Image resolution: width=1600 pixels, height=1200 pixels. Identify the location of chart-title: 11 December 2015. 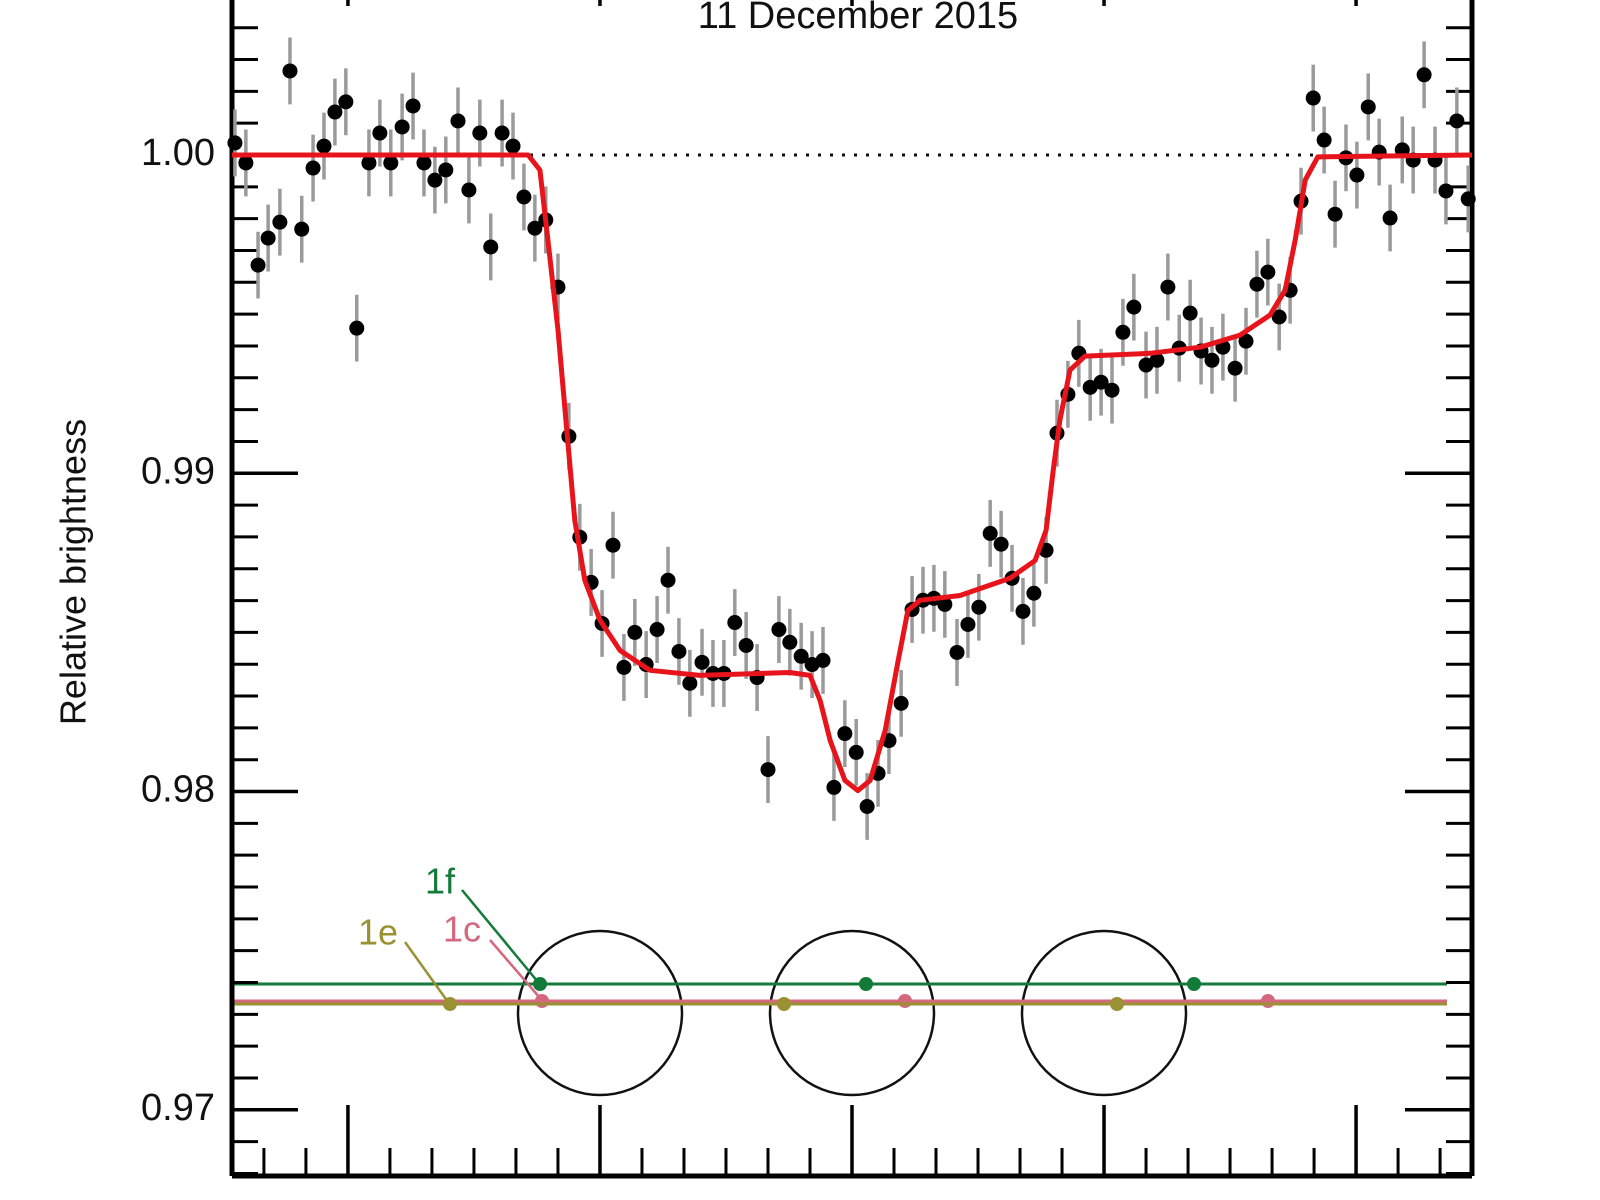
(858, 18).